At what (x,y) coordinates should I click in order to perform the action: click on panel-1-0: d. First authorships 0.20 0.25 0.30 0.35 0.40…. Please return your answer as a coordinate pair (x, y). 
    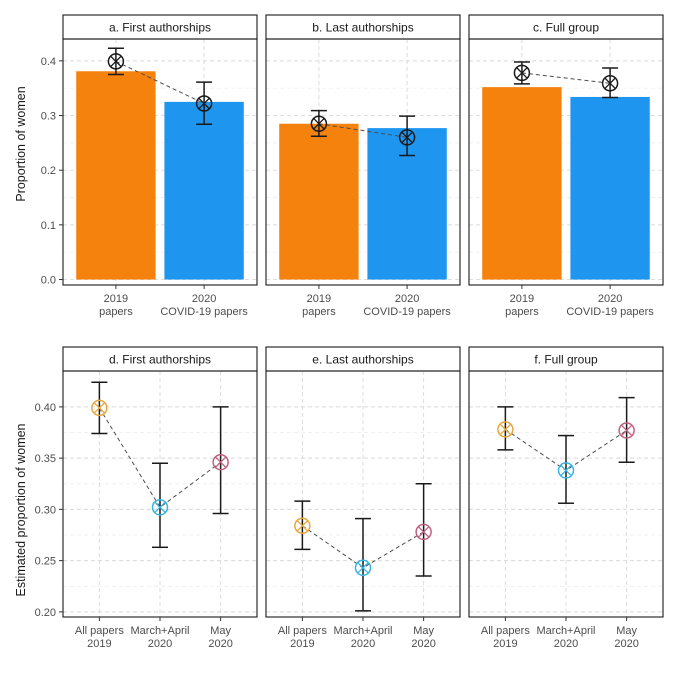
    Looking at the image, I should click on (146, 498).